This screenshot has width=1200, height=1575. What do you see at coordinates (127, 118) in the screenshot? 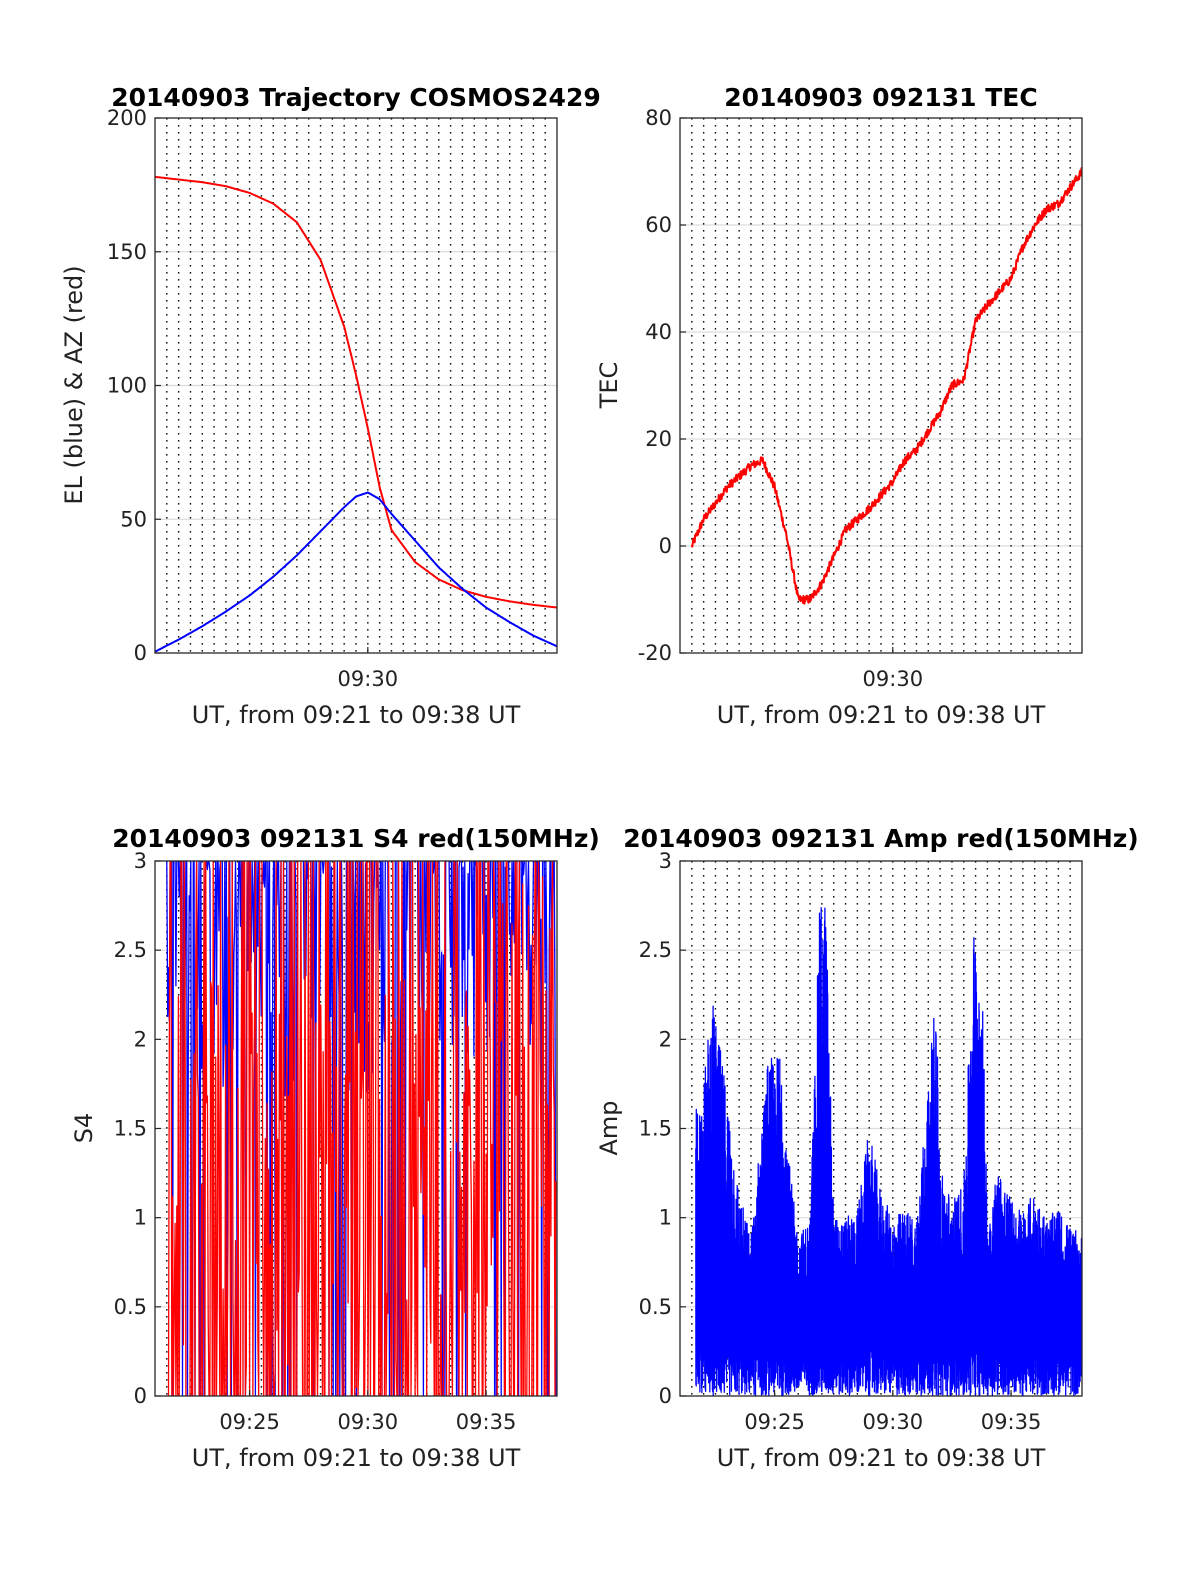
I see `y-tick-label: 200` at bounding box center [127, 118].